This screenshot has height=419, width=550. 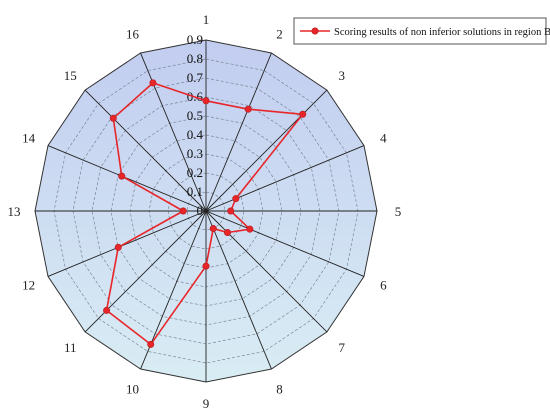 I want to click on category-label: 16, so click(x=133, y=34).